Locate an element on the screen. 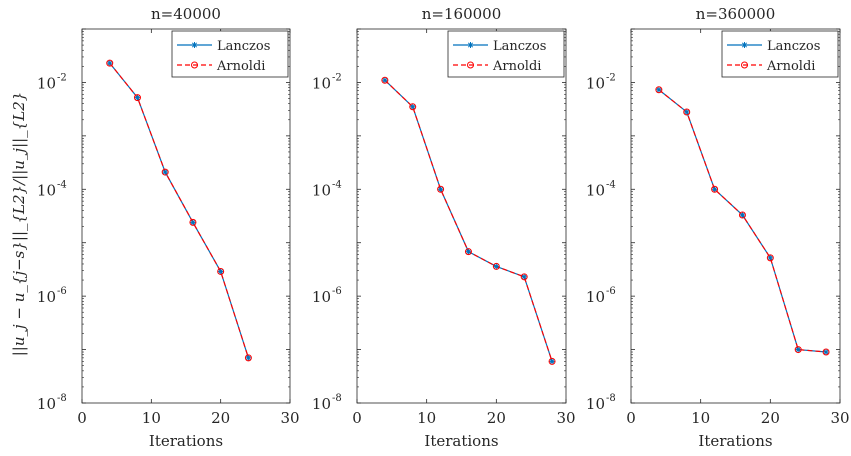  y-axis-label-text: ||u_j − u_{j−s}||_{L2}/||u_j||_{L2} is located at coordinates (19, 224).